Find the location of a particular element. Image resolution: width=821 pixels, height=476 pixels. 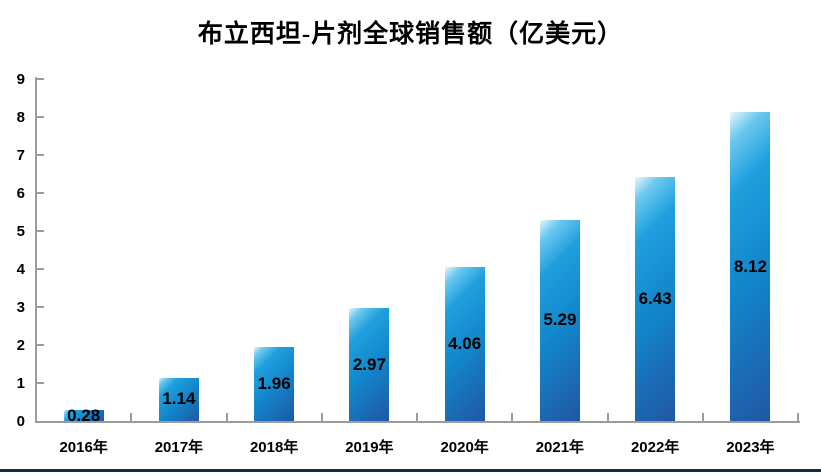

x-axis-line is located at coordinates (417, 422).